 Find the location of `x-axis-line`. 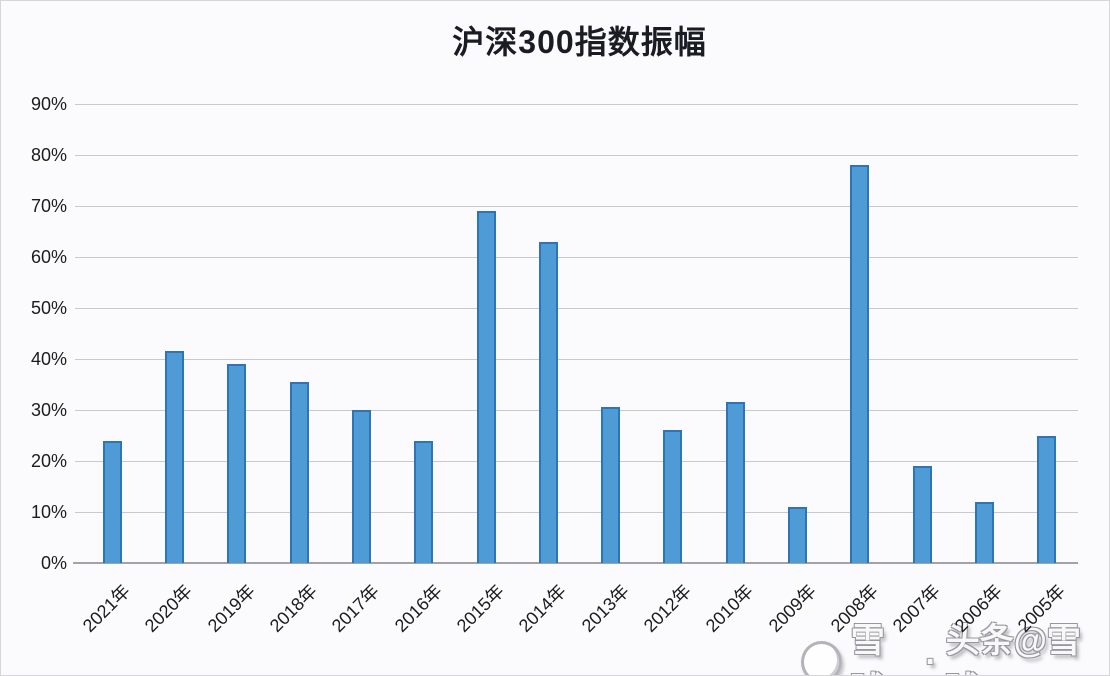

x-axis-line is located at coordinates (575, 563).